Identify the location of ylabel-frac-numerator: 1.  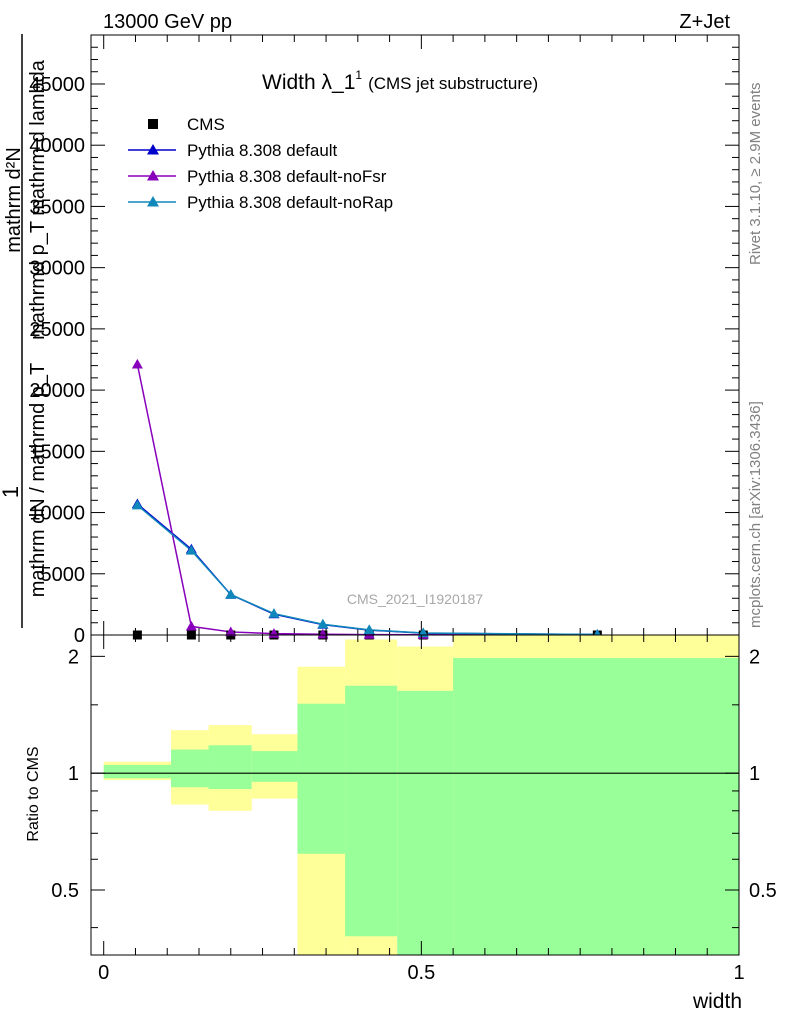
(11, 492).